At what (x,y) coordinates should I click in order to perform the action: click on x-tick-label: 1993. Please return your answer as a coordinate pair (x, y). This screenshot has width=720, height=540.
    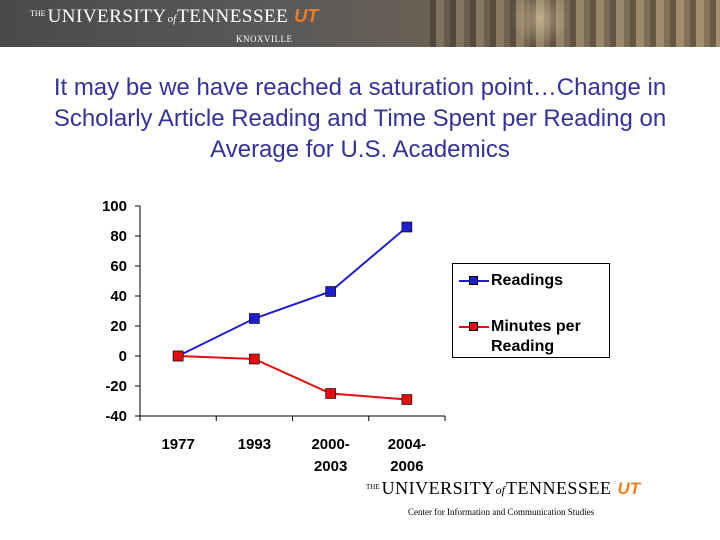
    Looking at the image, I should click on (254, 444).